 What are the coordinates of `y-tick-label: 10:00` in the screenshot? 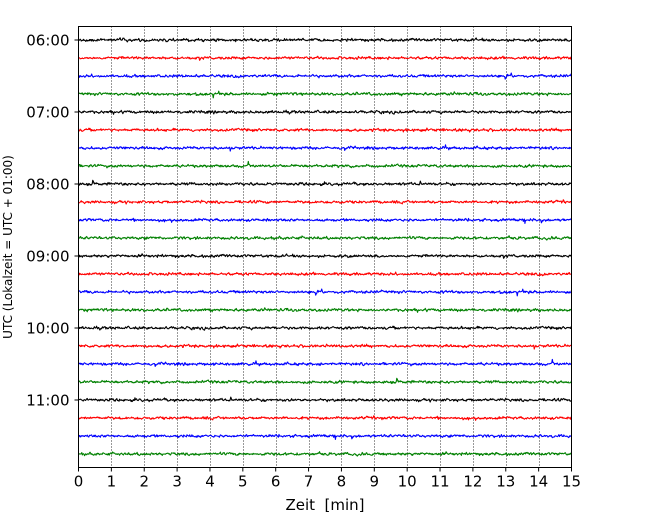 It's located at (47, 329).